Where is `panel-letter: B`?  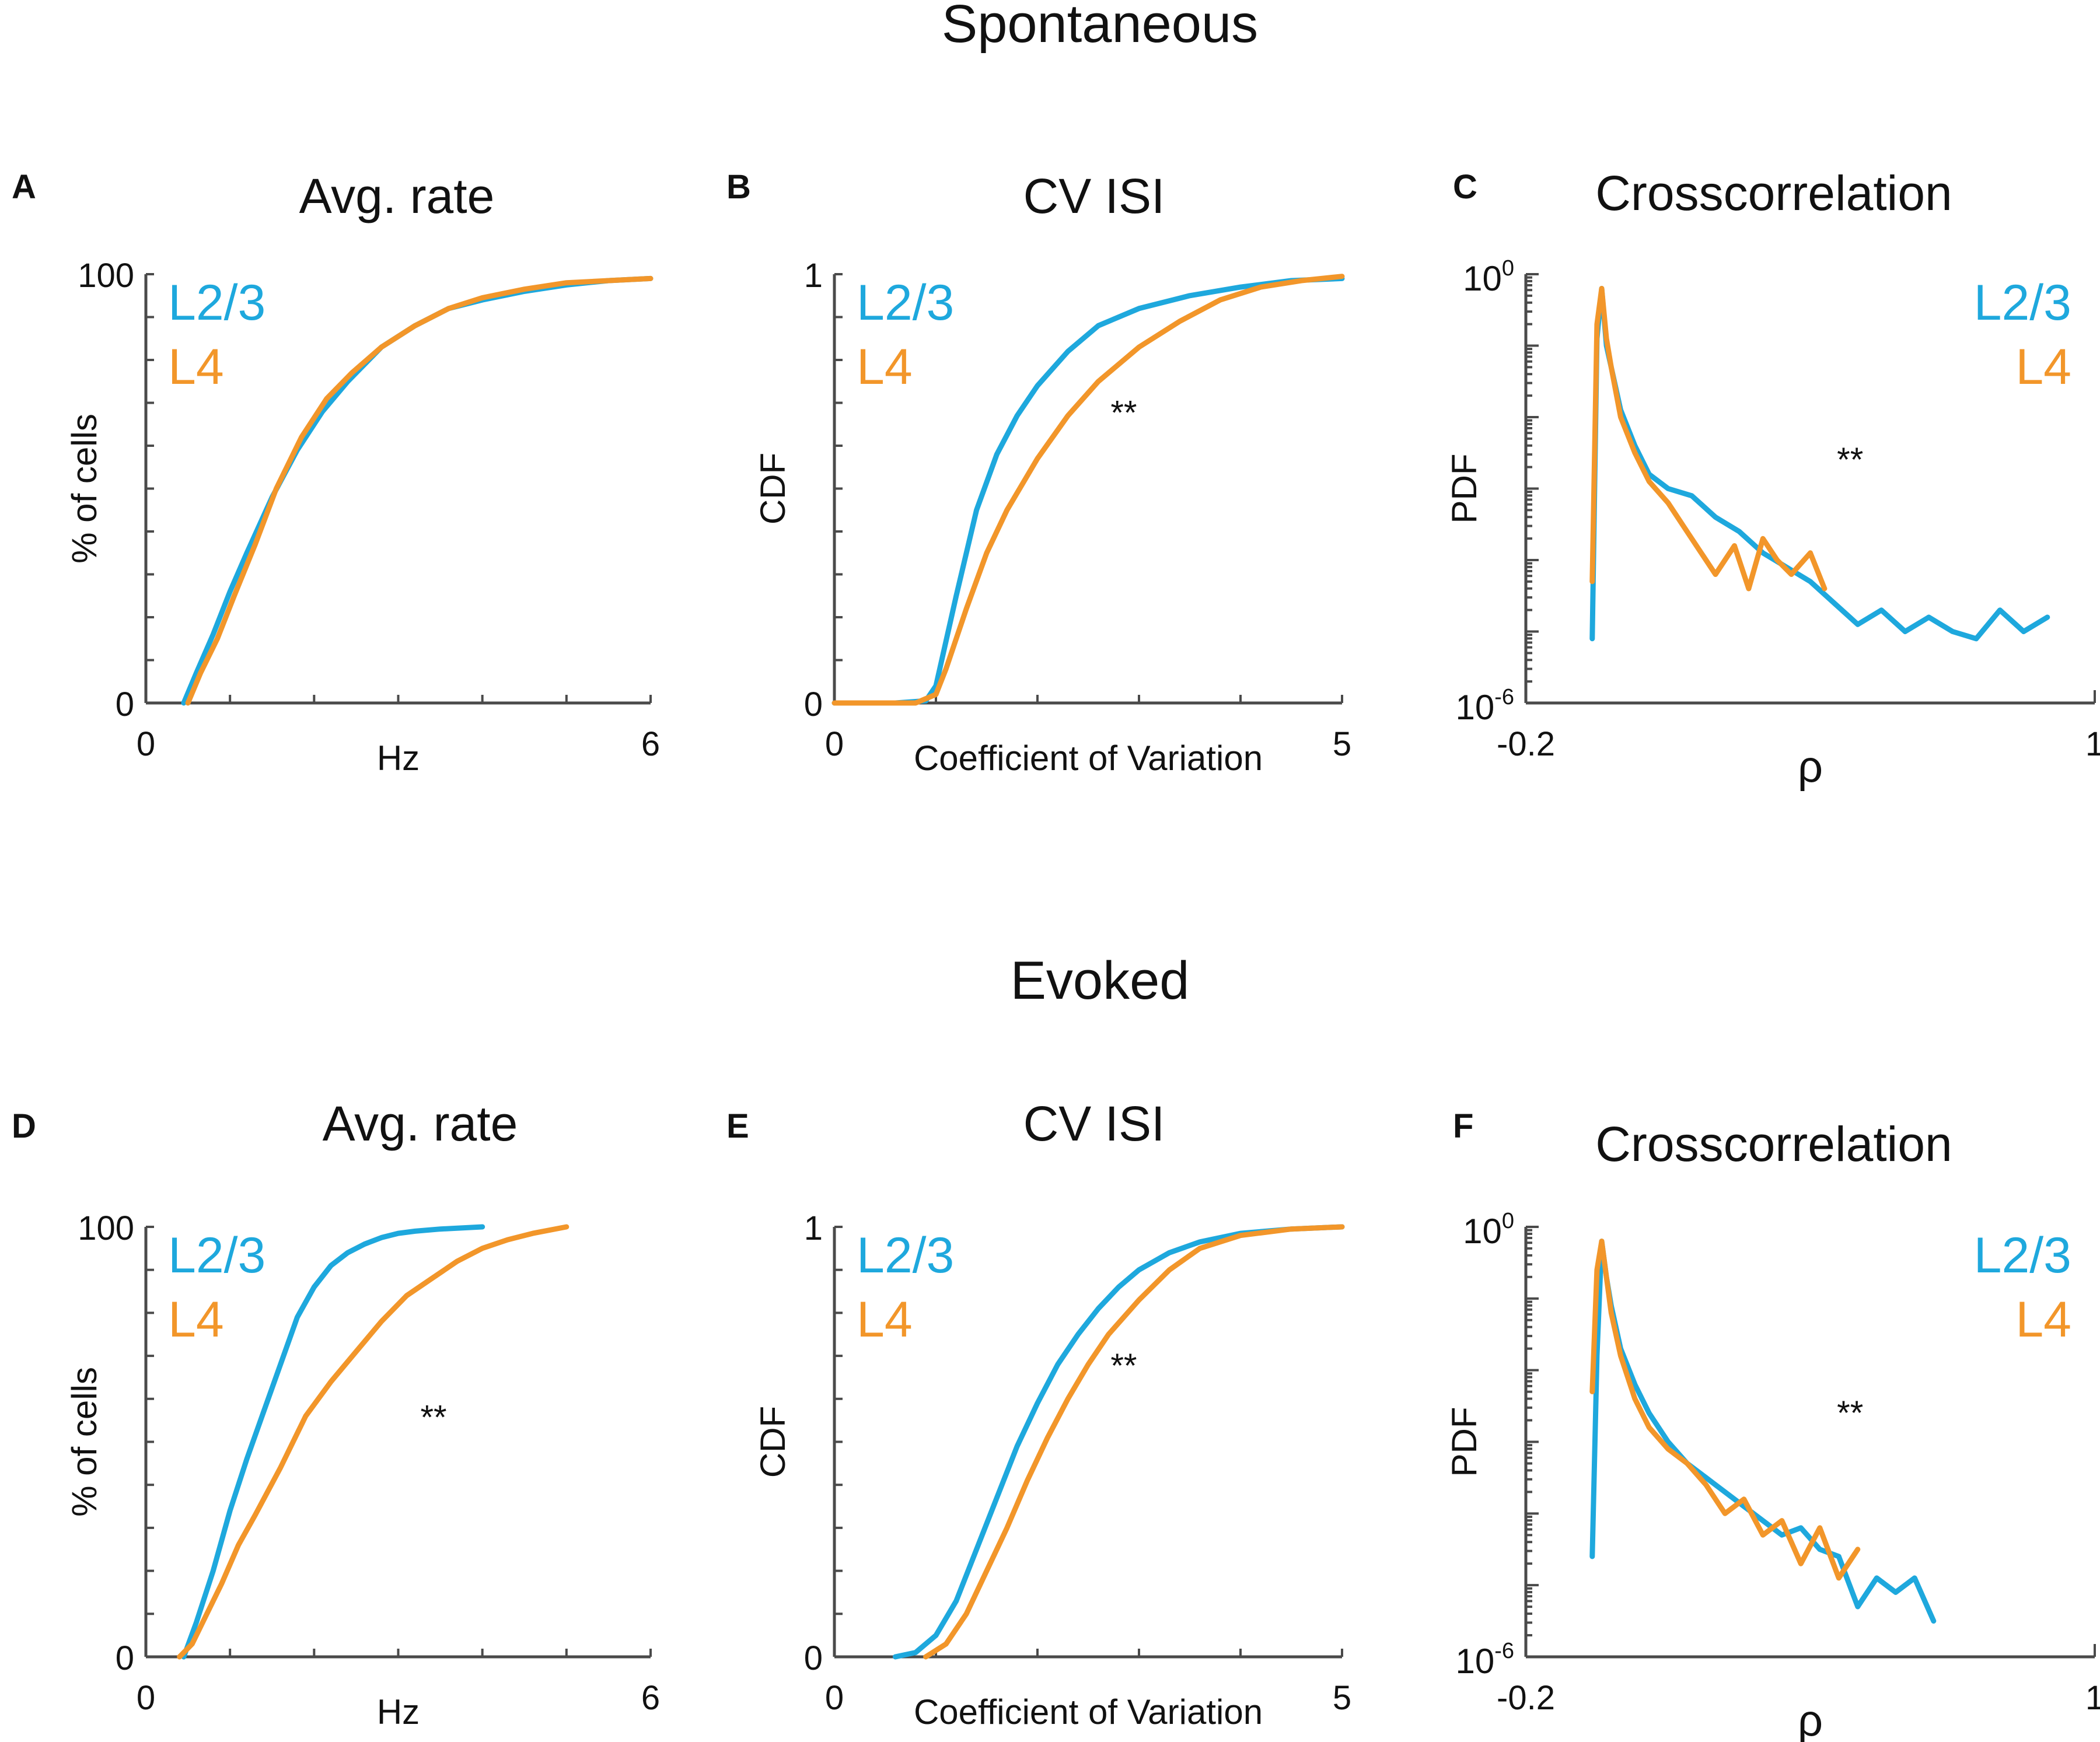 panel-letter: B is located at coordinates (738, 187).